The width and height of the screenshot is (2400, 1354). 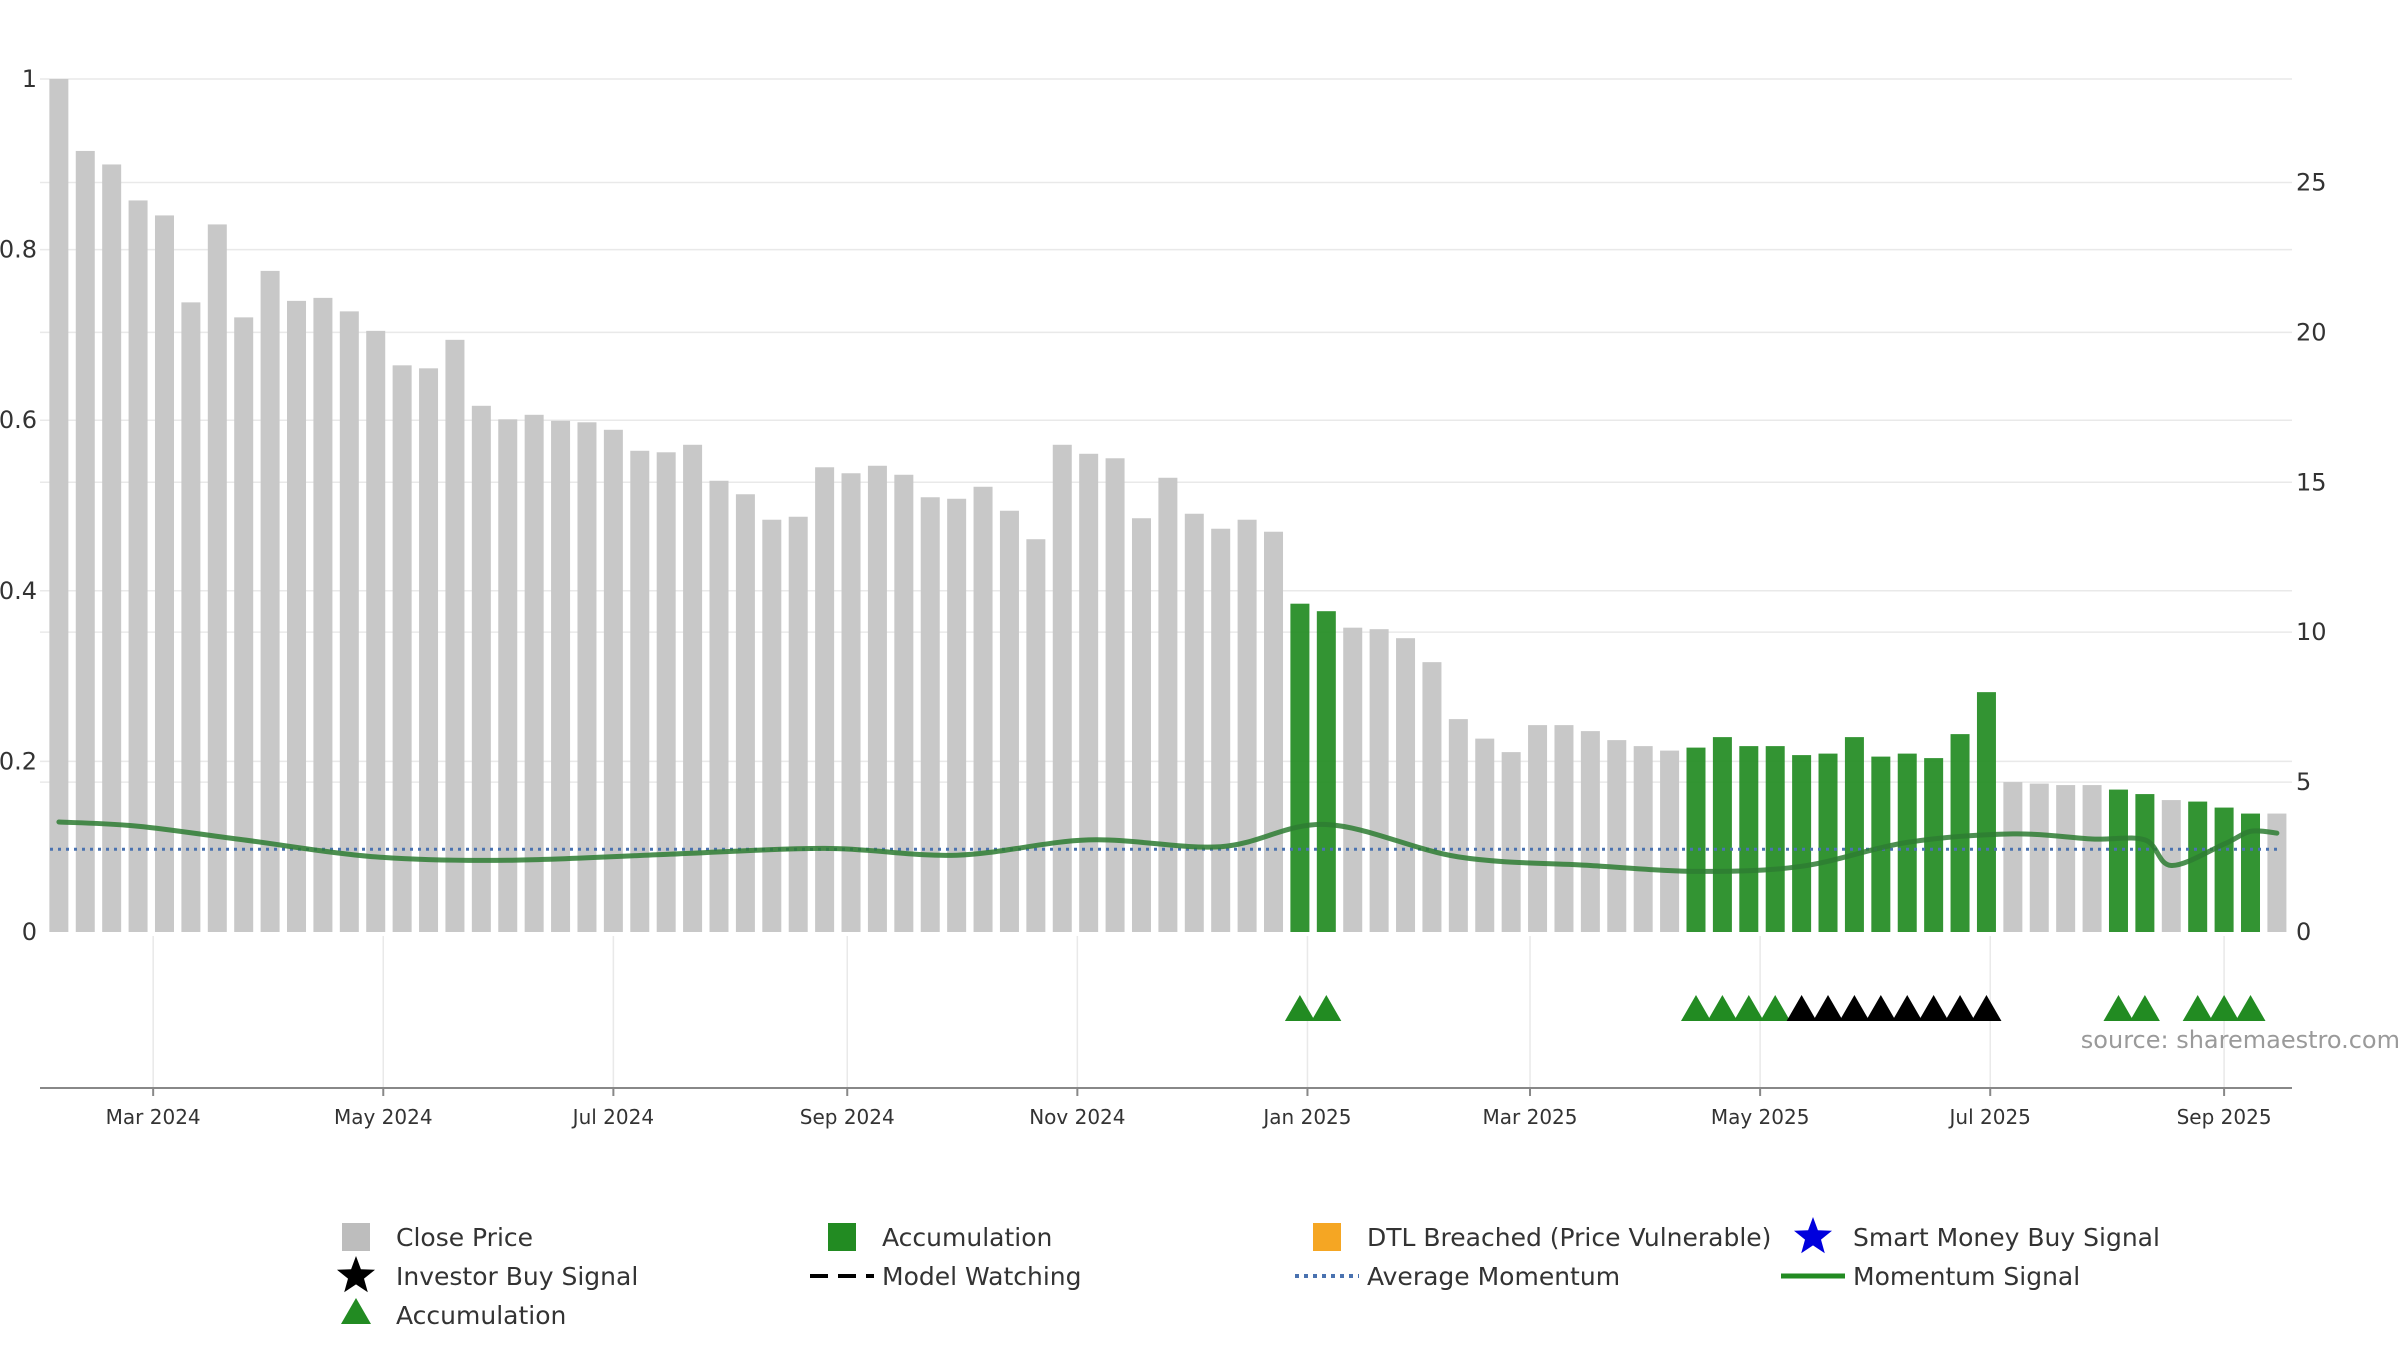 I want to click on x-tick-label: Jan 2025, so click(x=1306, y=1117).